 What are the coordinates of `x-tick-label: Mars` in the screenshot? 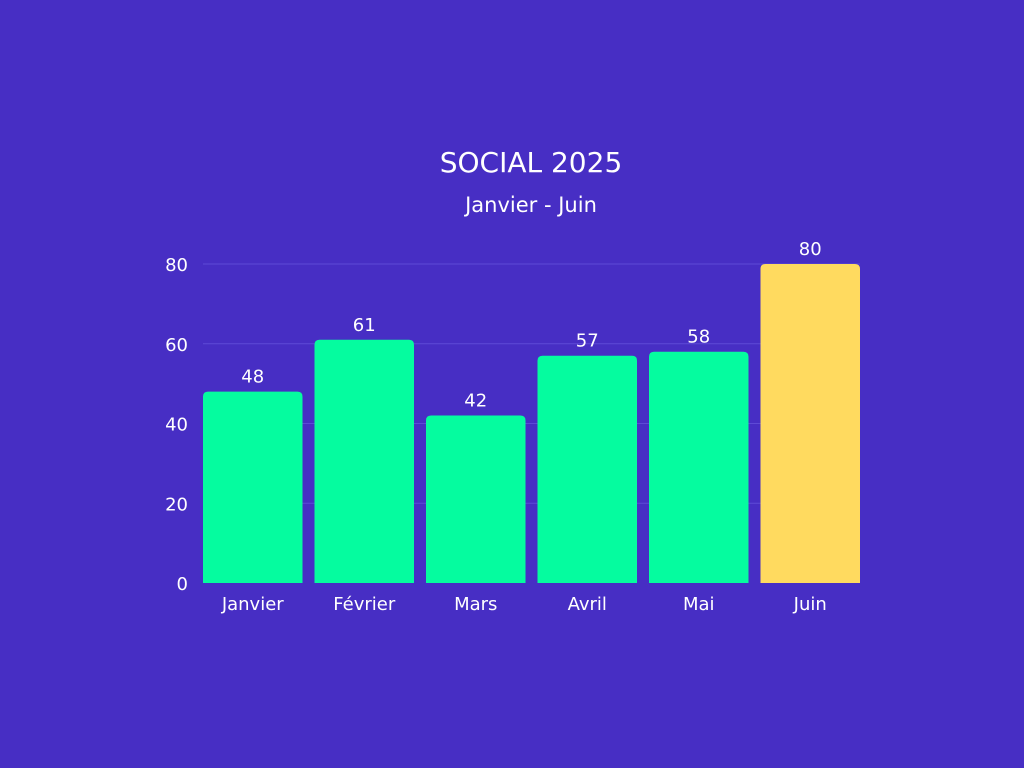 It's located at (475, 604).